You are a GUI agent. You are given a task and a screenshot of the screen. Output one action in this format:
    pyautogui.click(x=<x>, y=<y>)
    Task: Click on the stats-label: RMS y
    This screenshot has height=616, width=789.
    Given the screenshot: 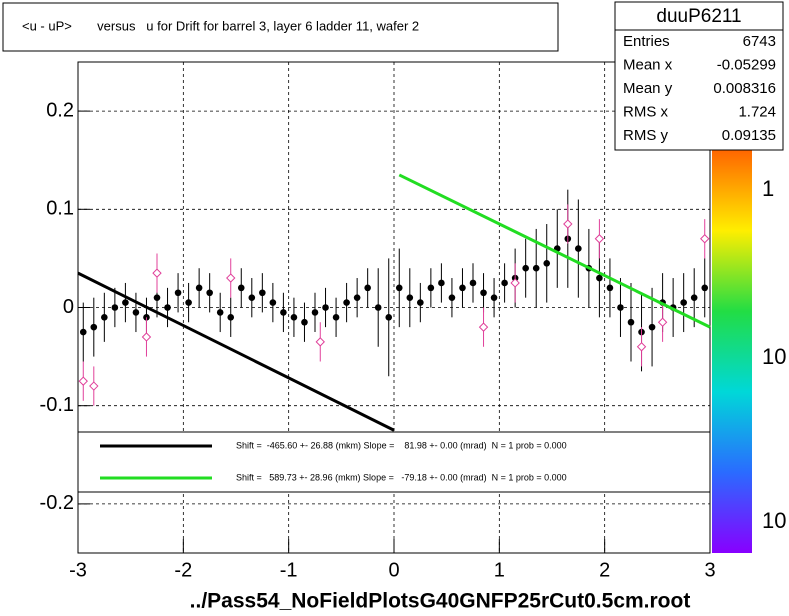 What is the action you would take?
    pyautogui.click(x=646, y=135)
    